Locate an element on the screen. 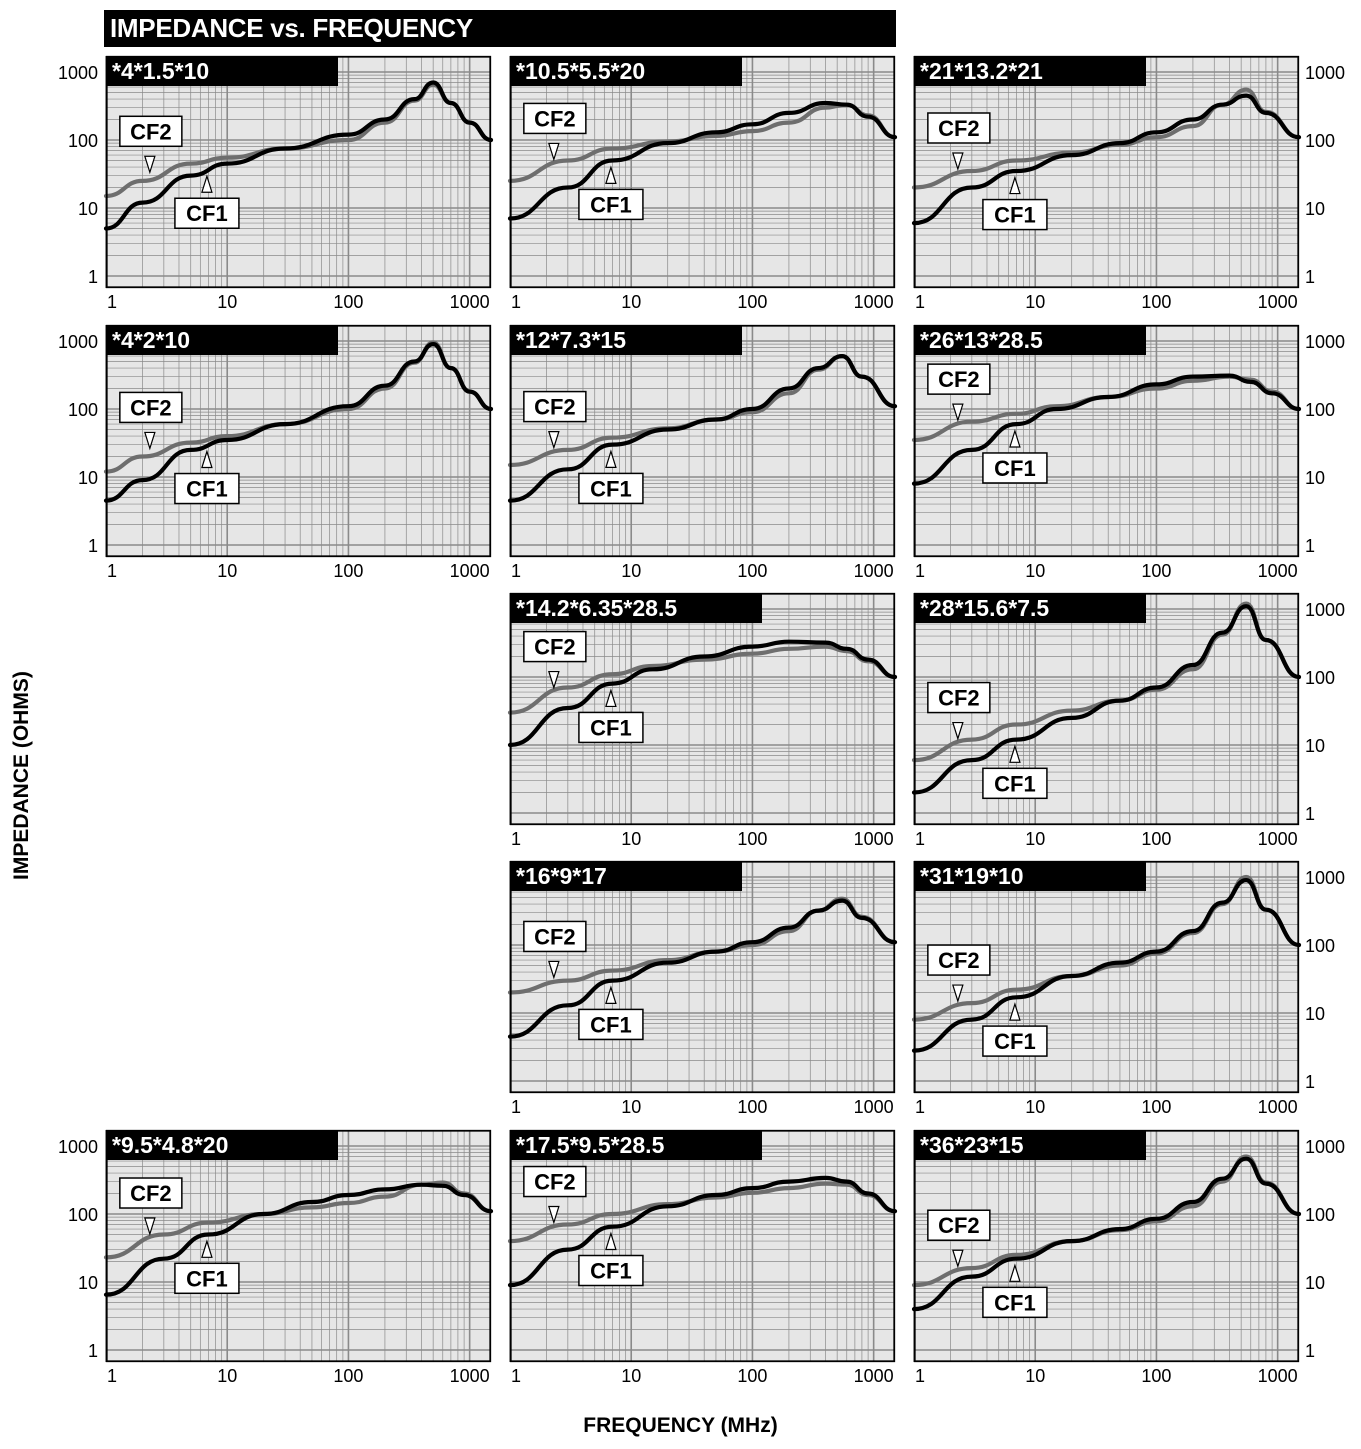  y-tick-label: 1 is located at coordinates (93, 546).